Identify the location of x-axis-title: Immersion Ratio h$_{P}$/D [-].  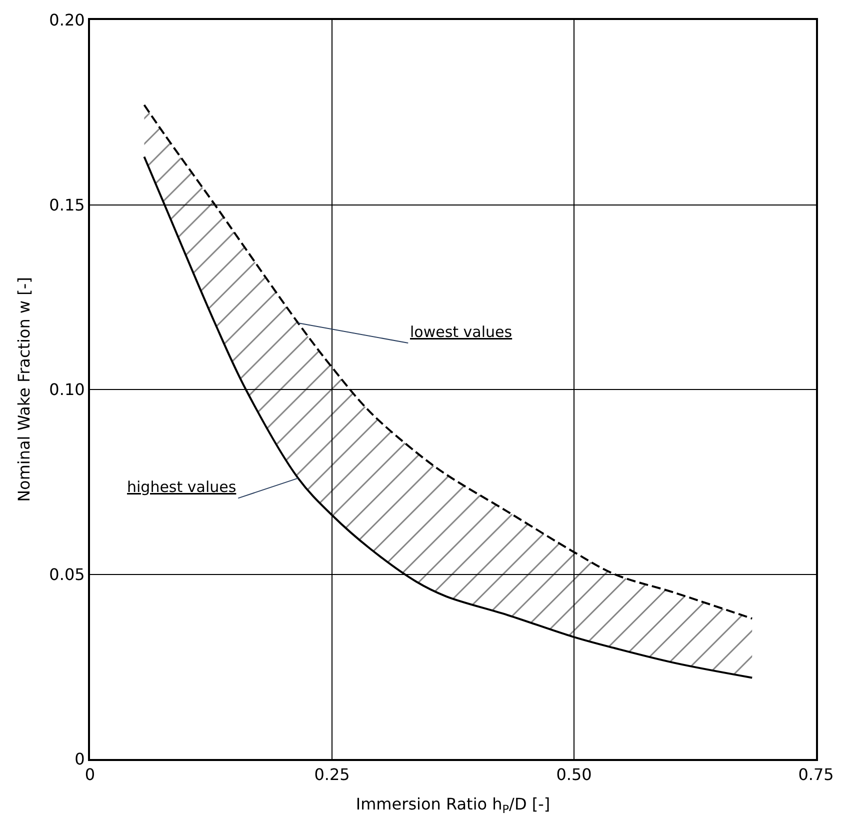
(453, 805).